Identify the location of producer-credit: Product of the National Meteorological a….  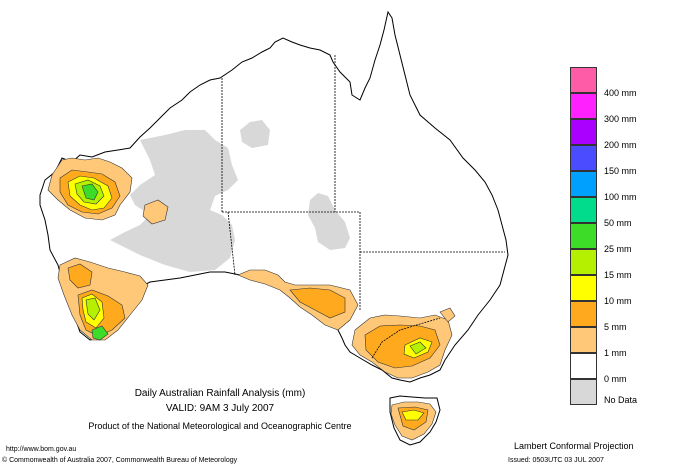
(220, 426).